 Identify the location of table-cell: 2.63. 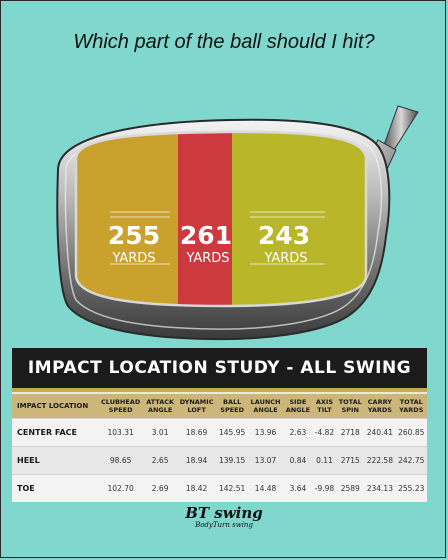
(298, 432).